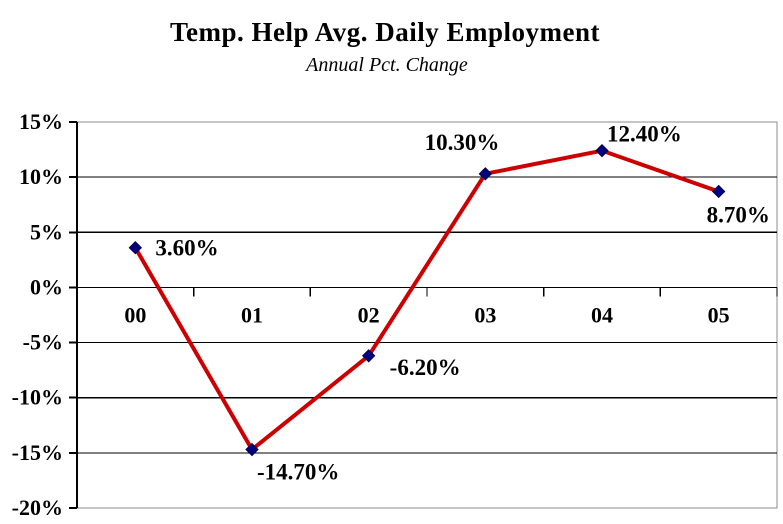 The height and width of the screenshot is (524, 783). Describe the element at coordinates (37, 452) in the screenshot. I see `y-axis-label: -15%` at that location.